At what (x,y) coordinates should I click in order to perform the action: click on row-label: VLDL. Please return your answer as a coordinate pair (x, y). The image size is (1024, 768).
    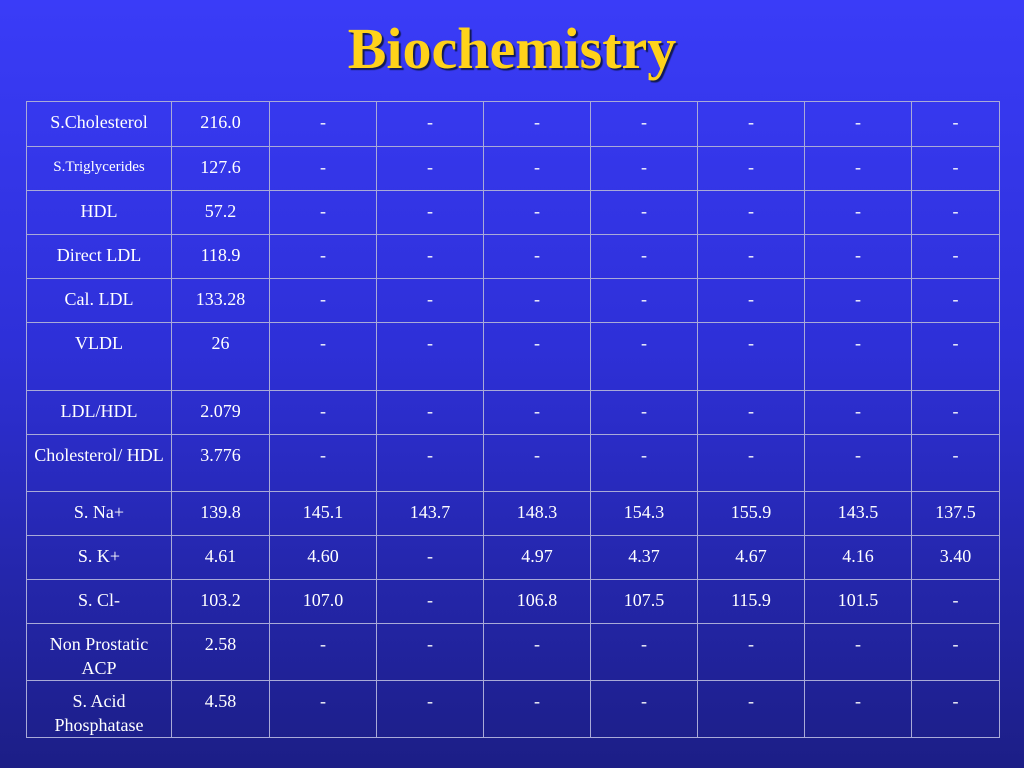
    Looking at the image, I should click on (99, 356).